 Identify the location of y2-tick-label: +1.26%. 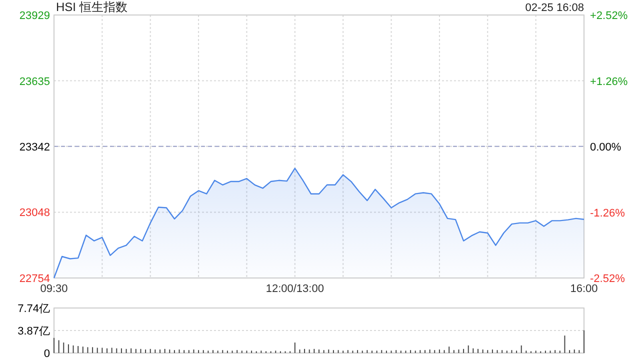
(609, 82).